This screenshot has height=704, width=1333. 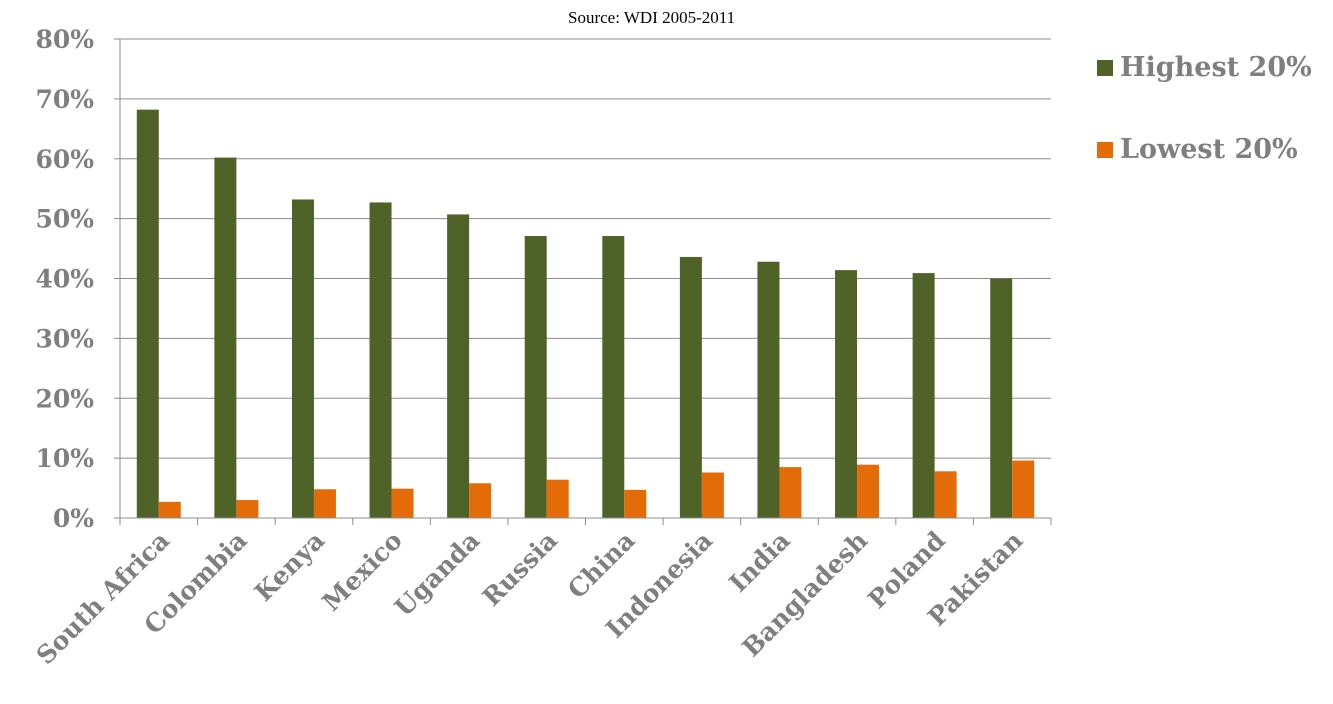 What do you see at coordinates (64, 338) in the screenshot?
I see `y-tick-label: 30%` at bounding box center [64, 338].